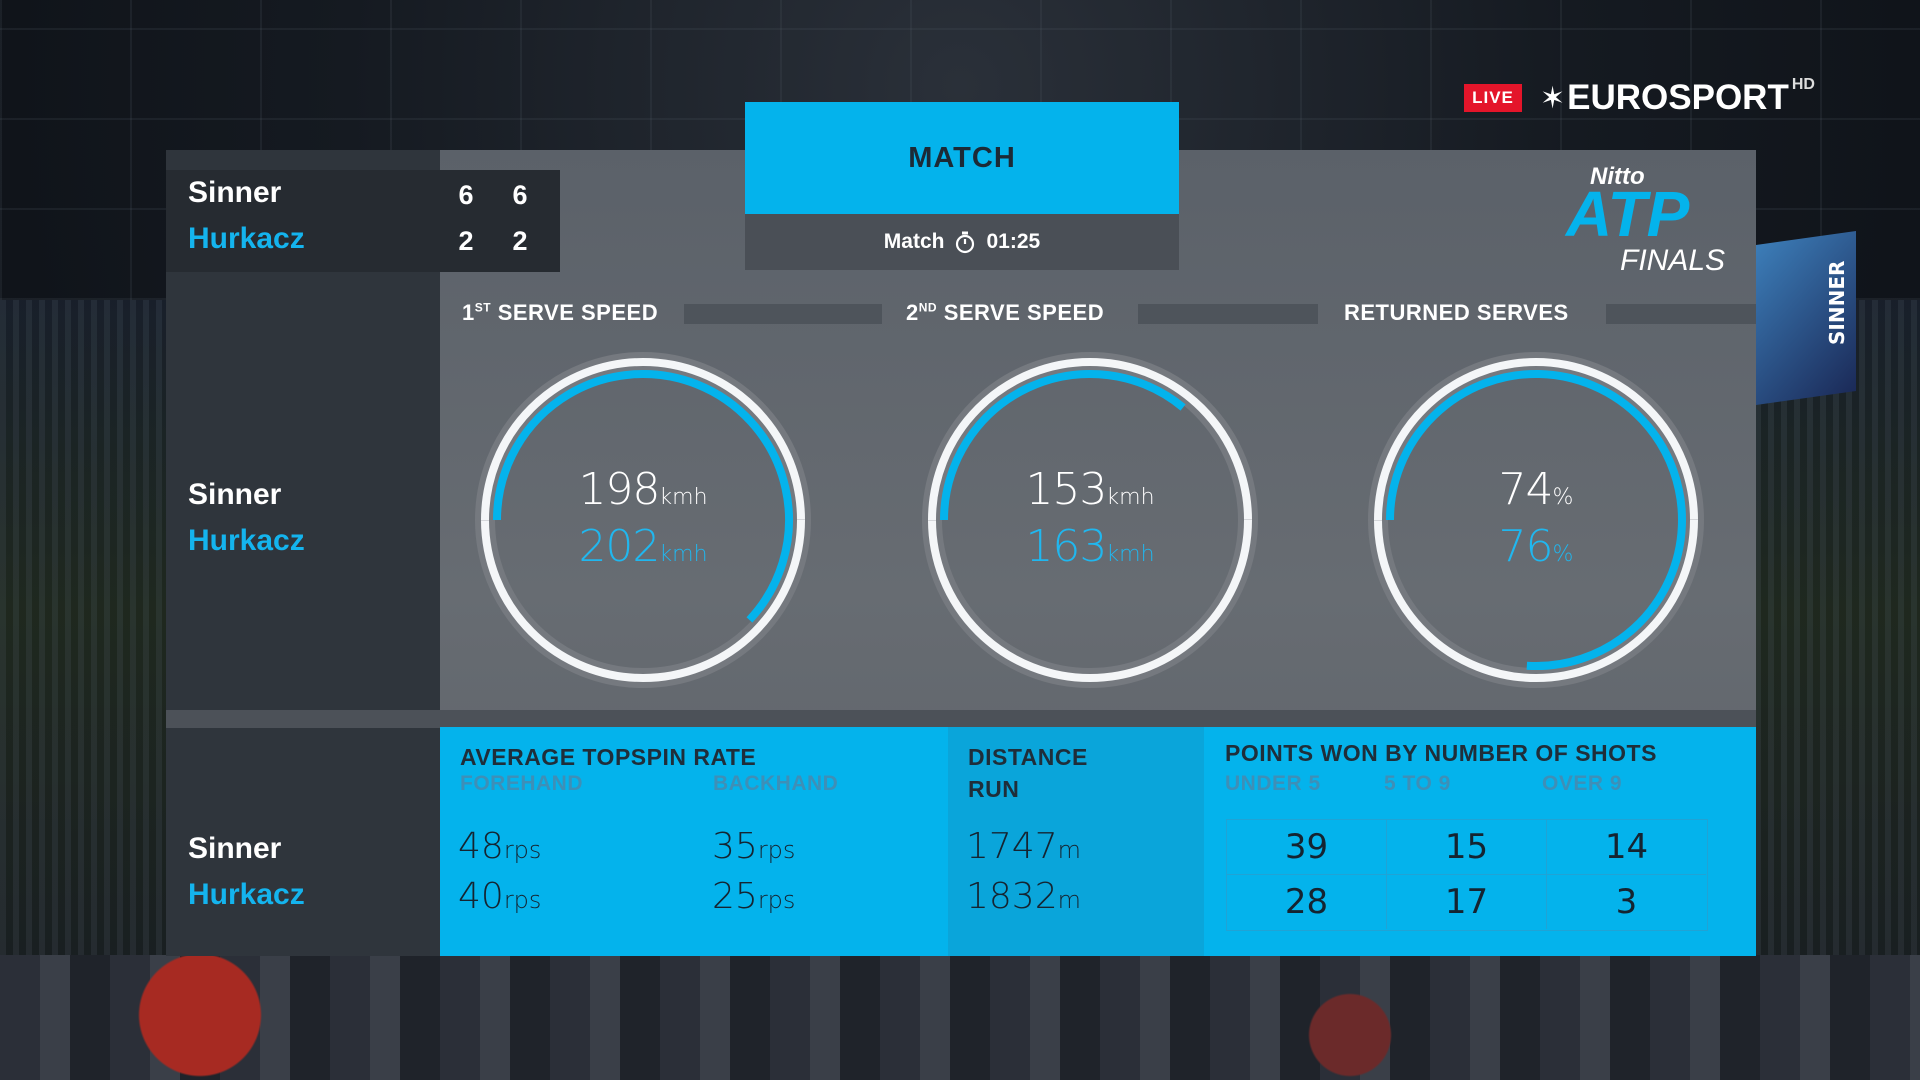 This screenshot has height=1080, width=1920. I want to click on ring-gauge-returned-serves, so click(1536, 520).